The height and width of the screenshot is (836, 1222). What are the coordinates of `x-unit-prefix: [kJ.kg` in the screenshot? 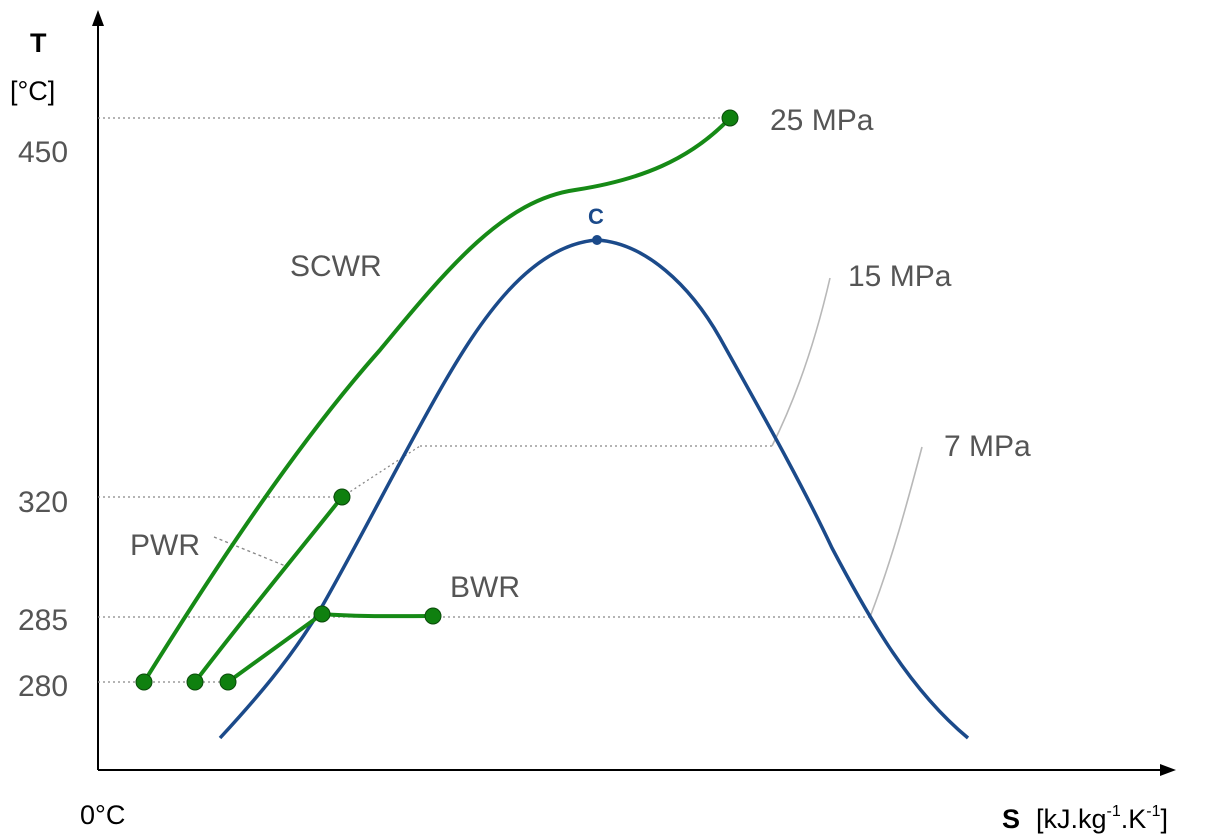 It's located at (1071, 819).